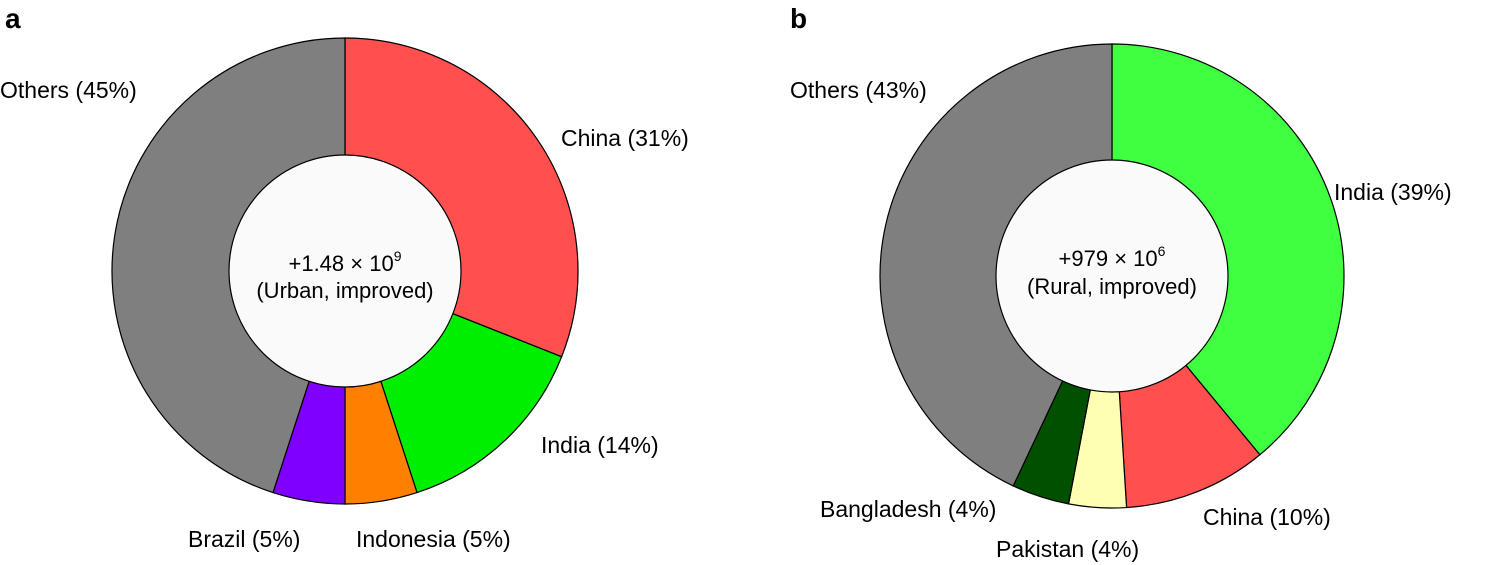  Describe the element at coordinates (858, 90) in the screenshot. I see `panel-b-label-others: Others (43%)` at that location.